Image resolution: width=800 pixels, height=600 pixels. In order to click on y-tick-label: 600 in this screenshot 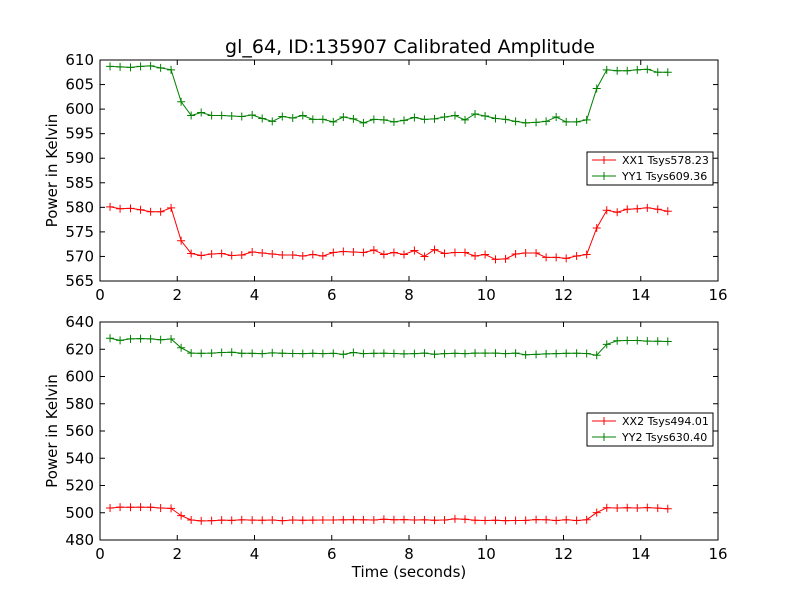, I will do `click(79, 377)`.